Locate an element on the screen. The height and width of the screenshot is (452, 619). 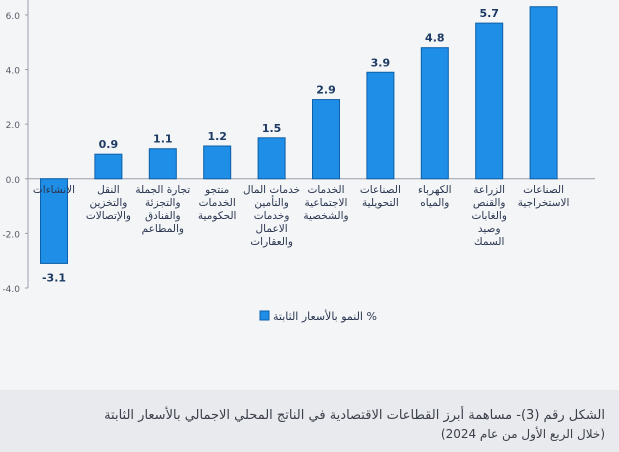
category-label: وخدمات is located at coordinates (272, 216).